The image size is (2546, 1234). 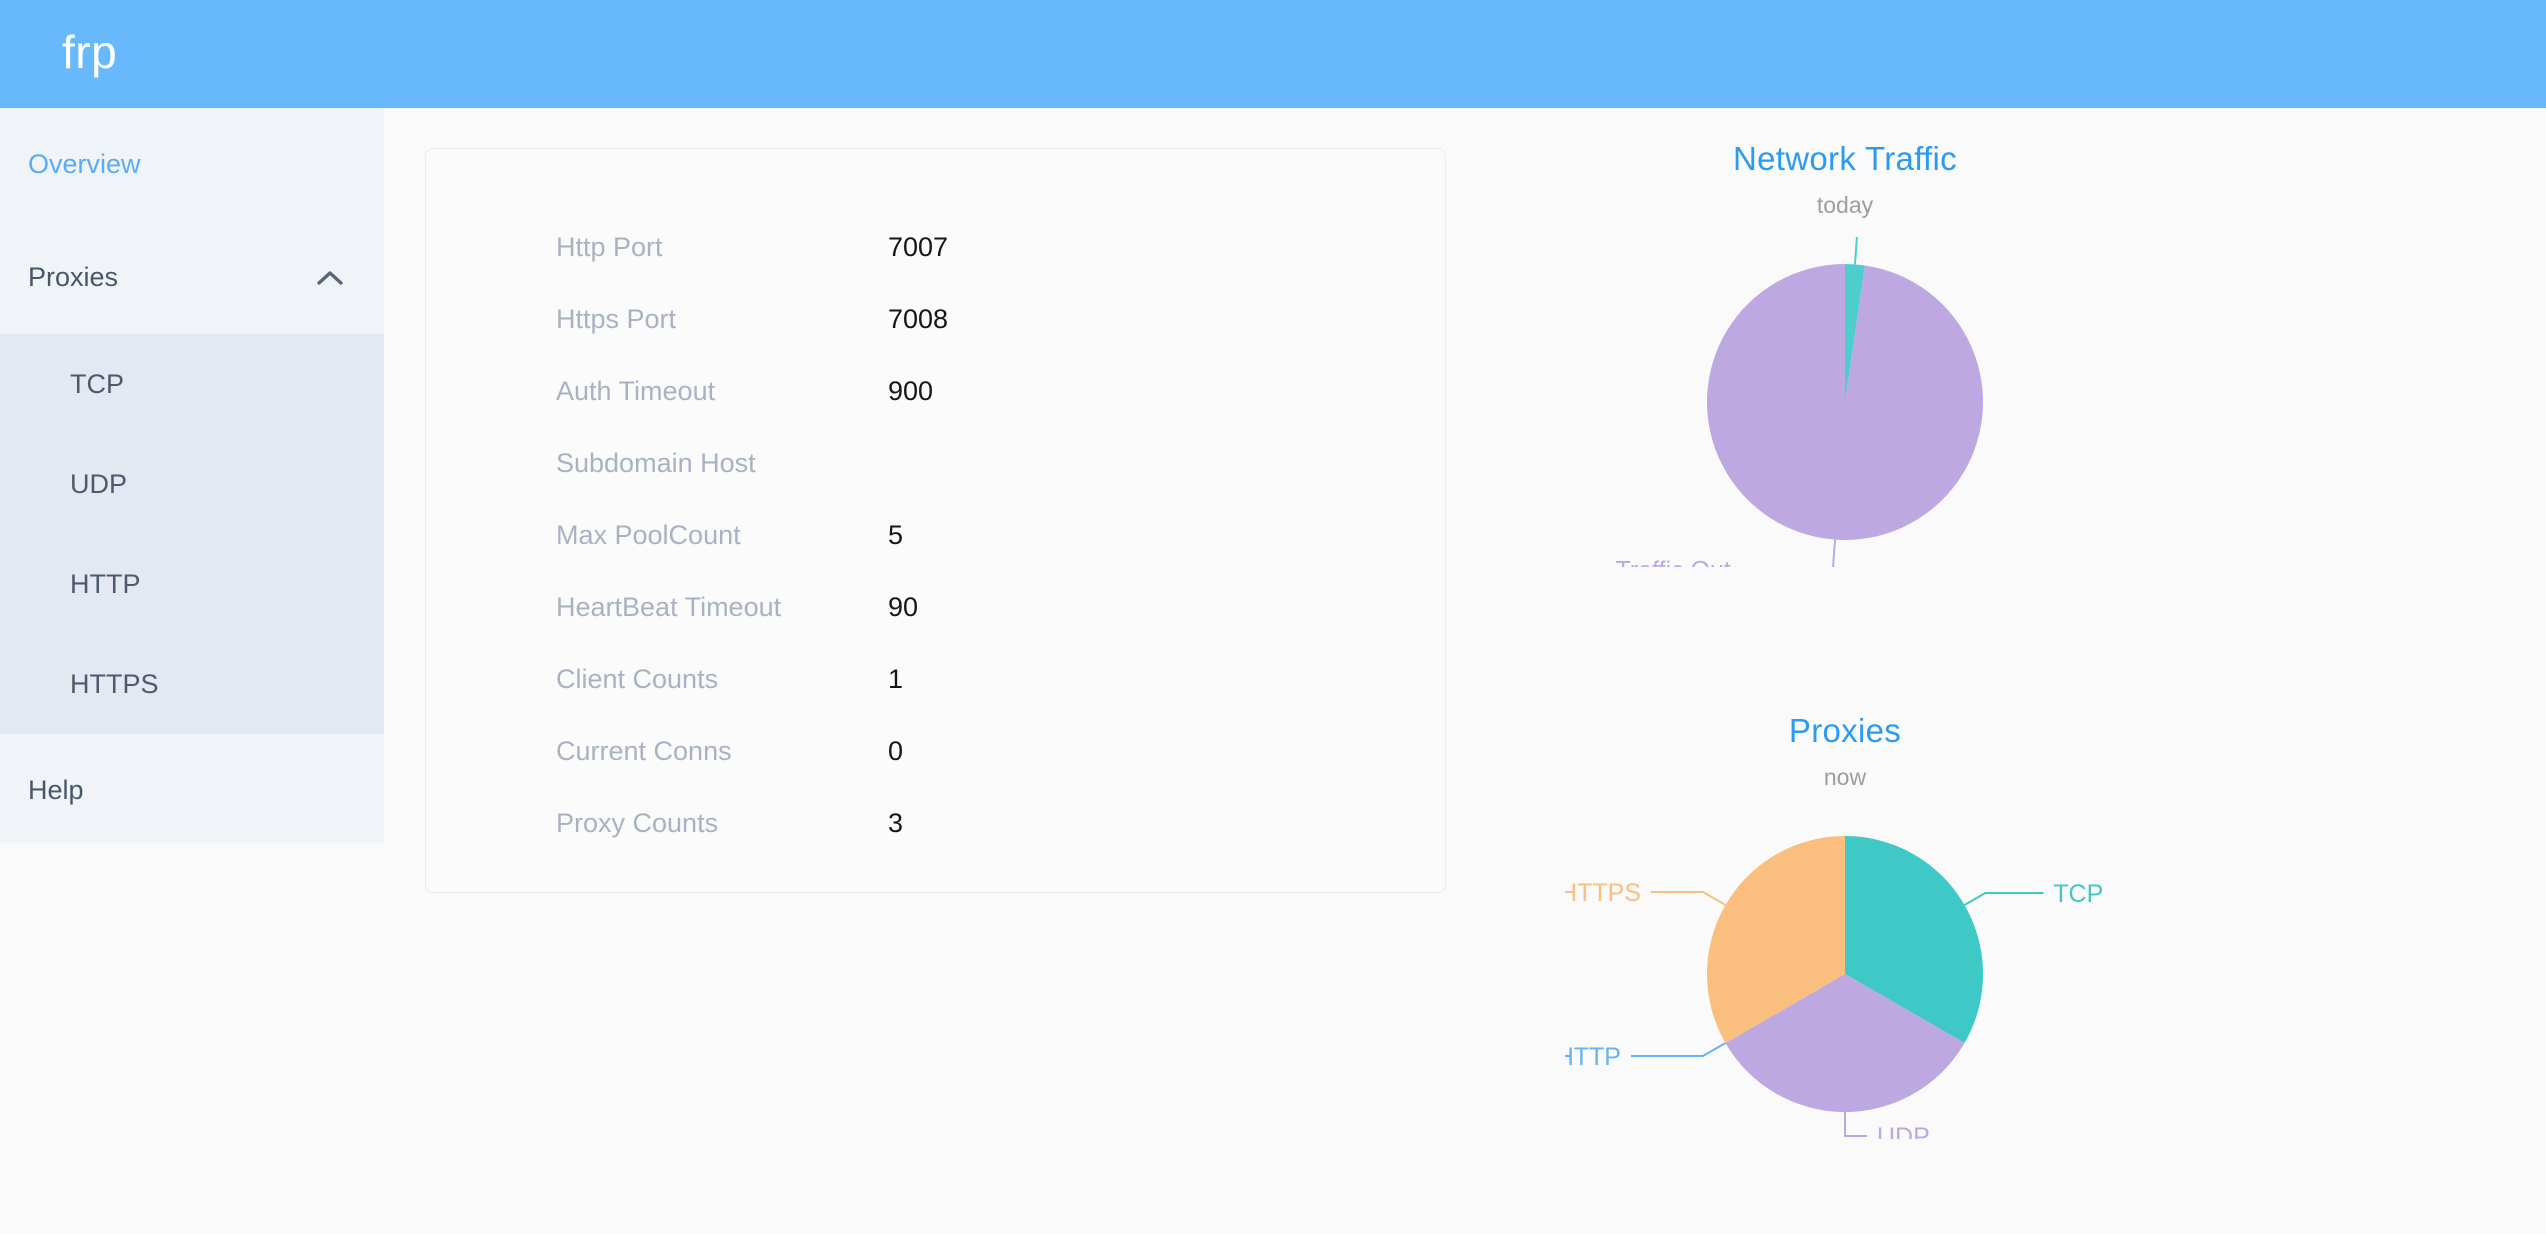 I want to click on pie-slice-udp, so click(x=1845, y=1043).